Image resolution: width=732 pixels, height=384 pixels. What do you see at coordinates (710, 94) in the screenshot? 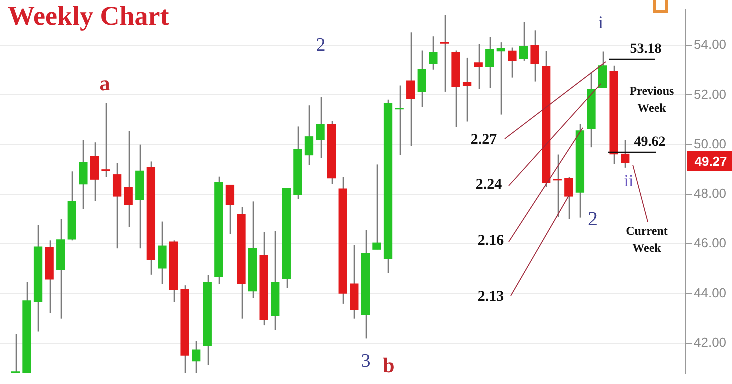
I see `y-tick-label: 52.00` at bounding box center [710, 94].